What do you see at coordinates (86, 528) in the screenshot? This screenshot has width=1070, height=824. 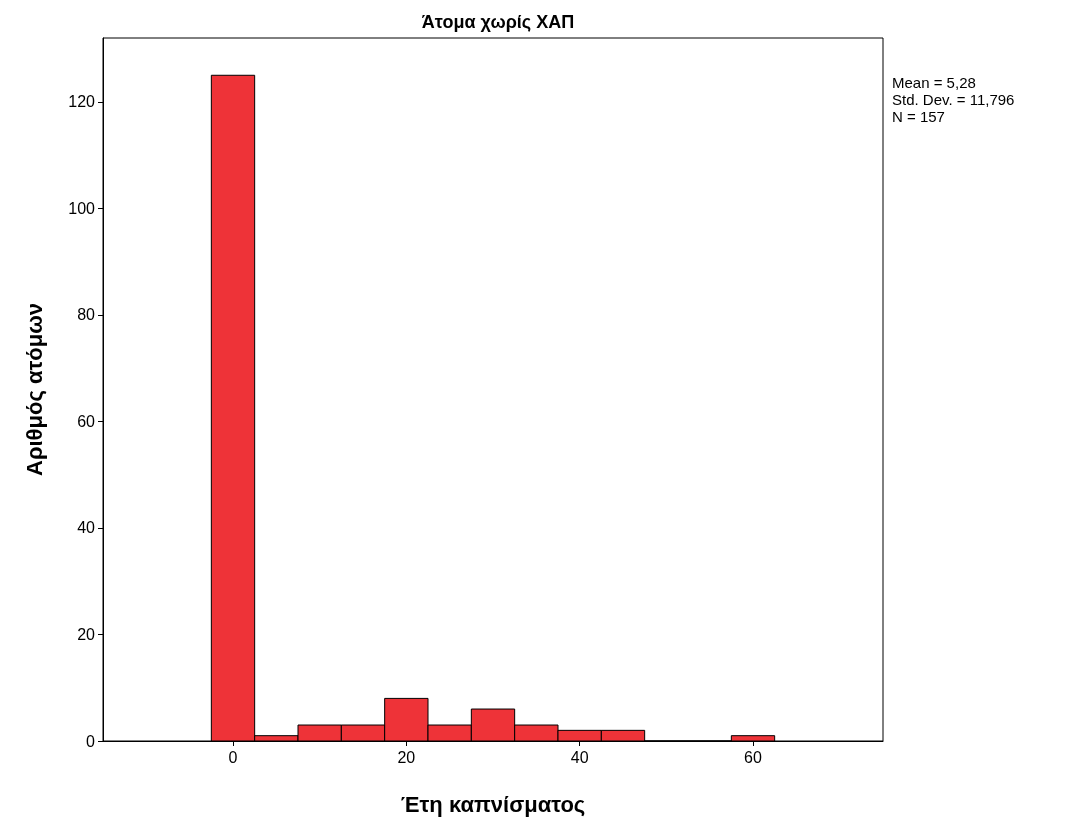 I see `y-tick-label: 40` at bounding box center [86, 528].